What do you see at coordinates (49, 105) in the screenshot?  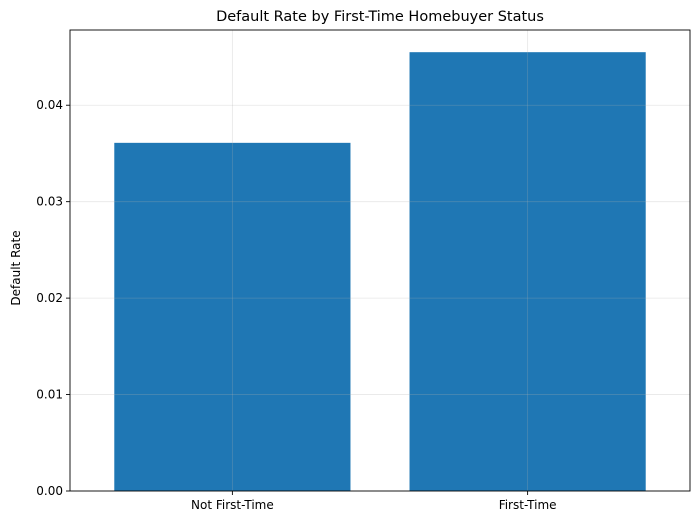 I see `y-tick-label: 0.04` at bounding box center [49, 105].